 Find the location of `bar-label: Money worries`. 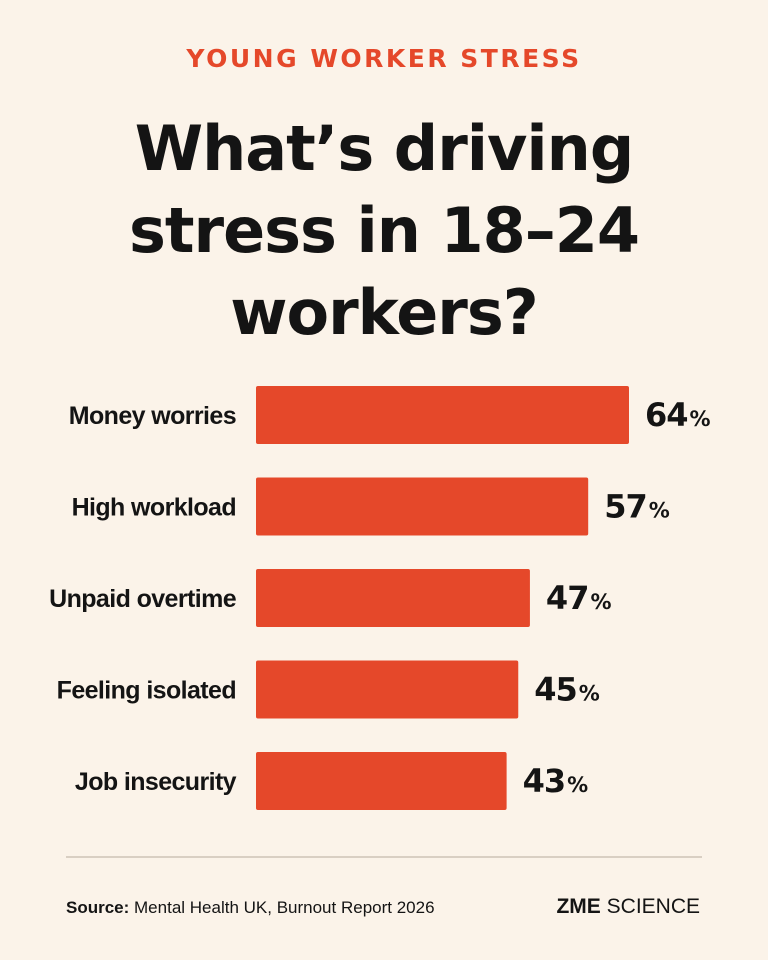

bar-label: Money worries is located at coordinates (152, 416).